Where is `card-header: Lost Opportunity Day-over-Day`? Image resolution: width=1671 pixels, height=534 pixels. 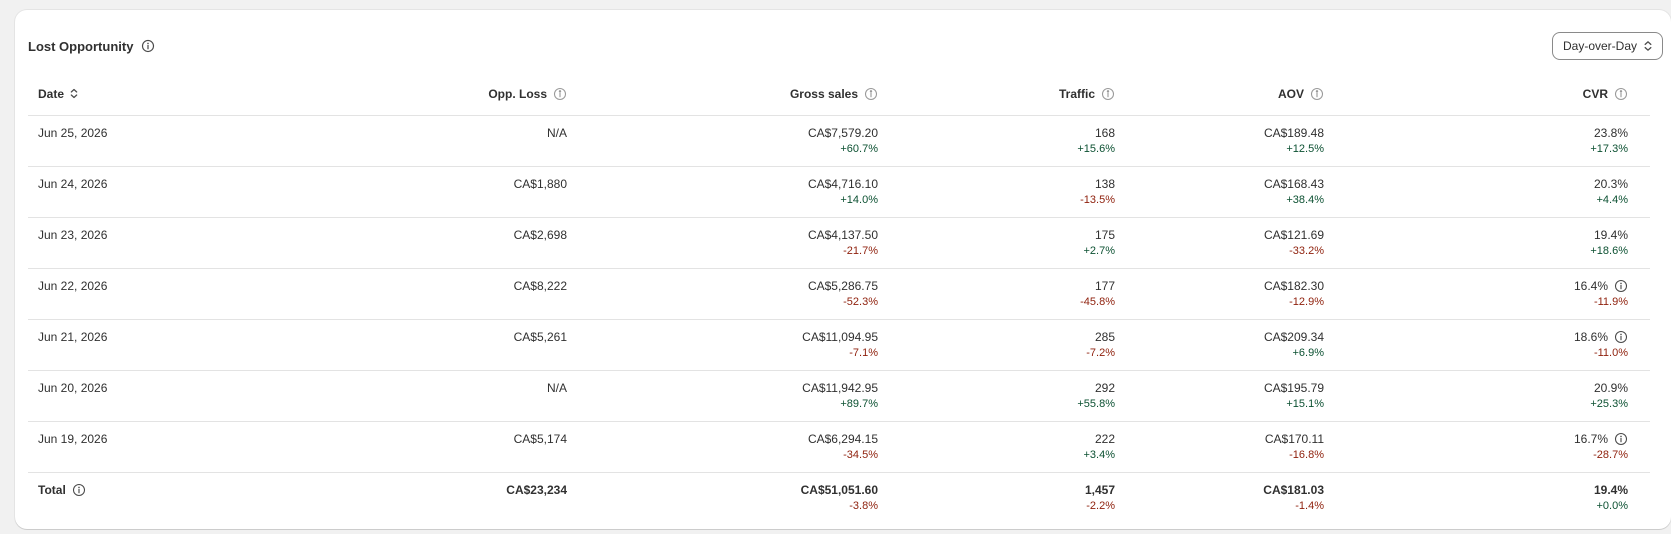 card-header: Lost Opportunity Day-over-Day is located at coordinates (845, 46).